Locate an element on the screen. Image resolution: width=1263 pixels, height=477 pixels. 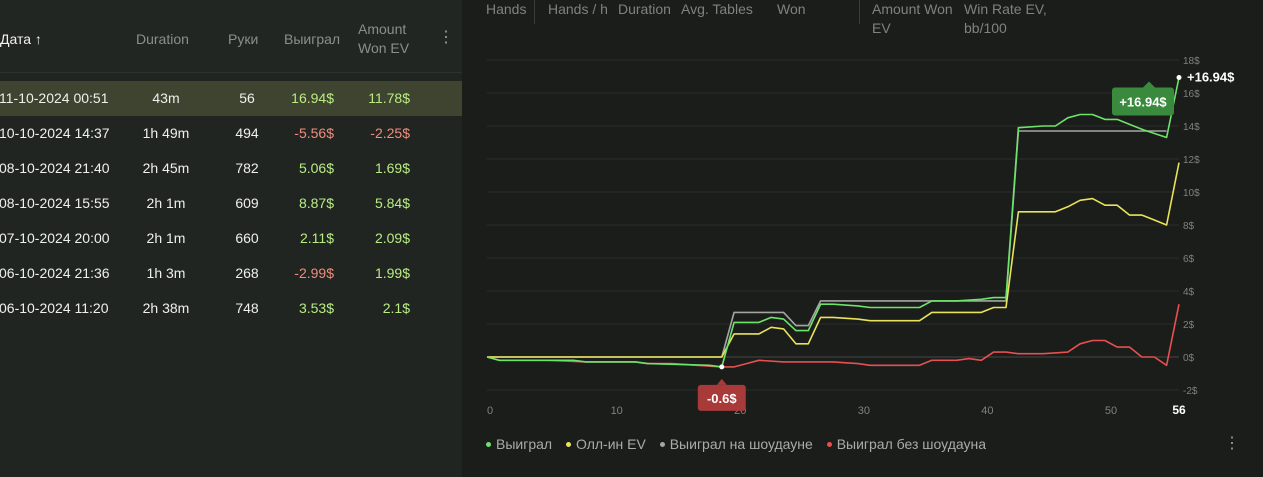
cell-duration: 1h 49m is located at coordinates (166, 133).